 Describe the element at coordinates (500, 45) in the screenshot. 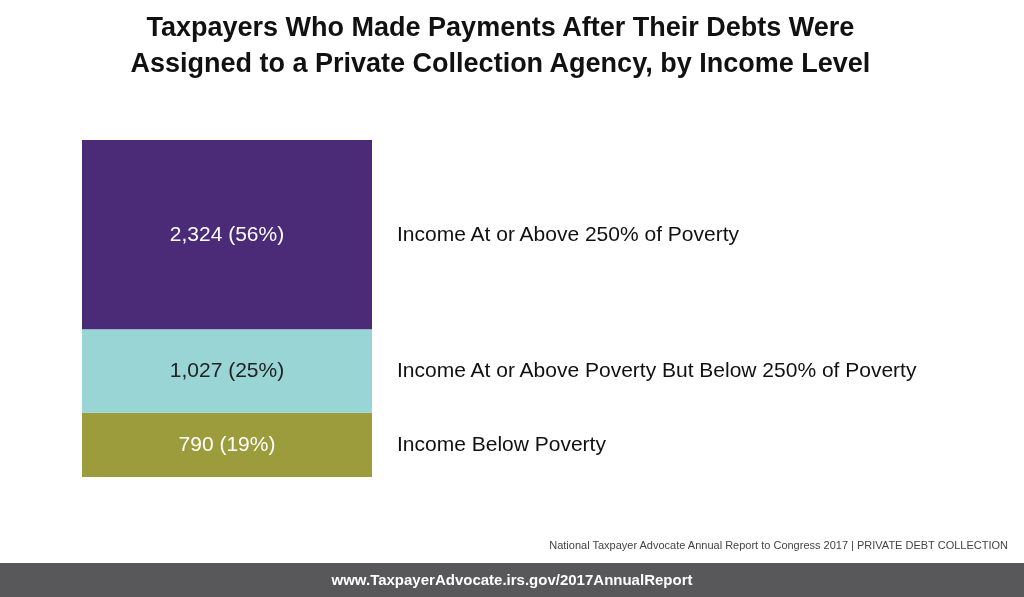

I see `text: Taxpayers Who Made Payments After Their Debts Were Assigned to a Private Collection Agency, by Income Level` at that location.